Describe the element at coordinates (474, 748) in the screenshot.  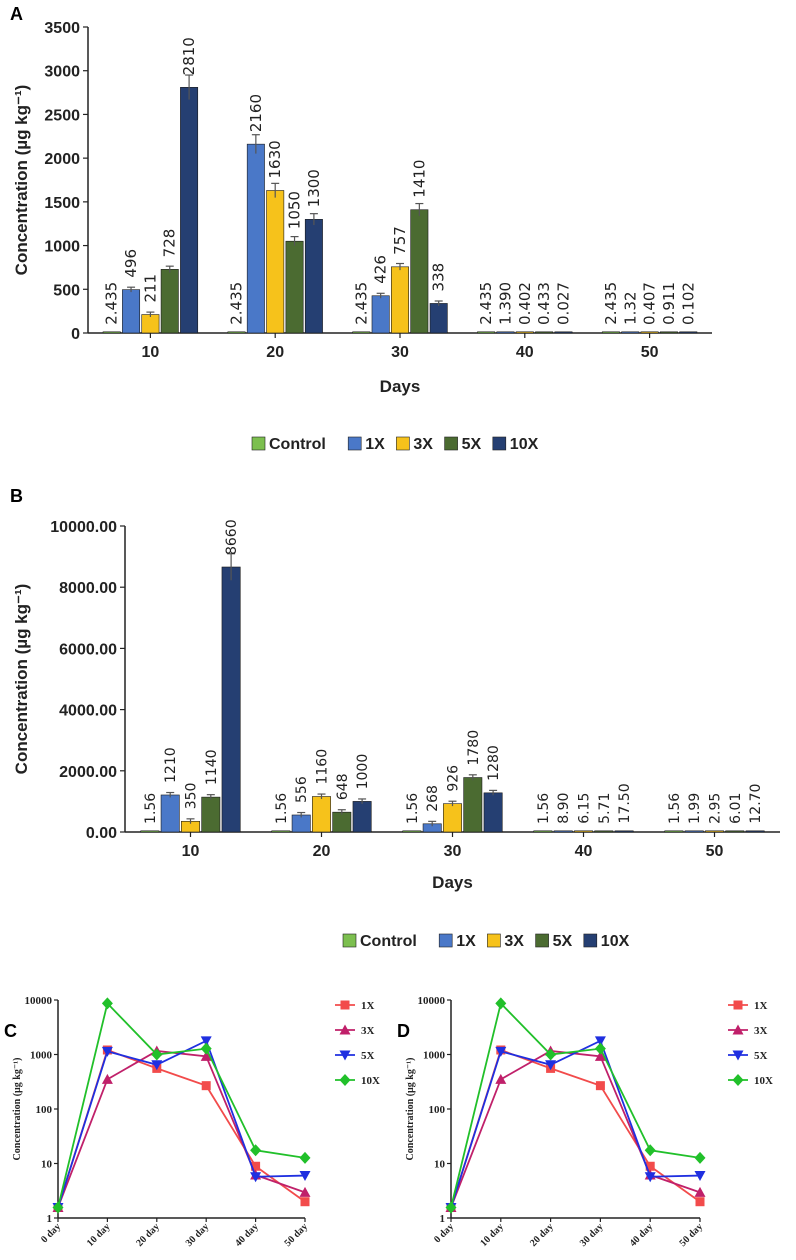
I see `data-label: 1780` at that location.